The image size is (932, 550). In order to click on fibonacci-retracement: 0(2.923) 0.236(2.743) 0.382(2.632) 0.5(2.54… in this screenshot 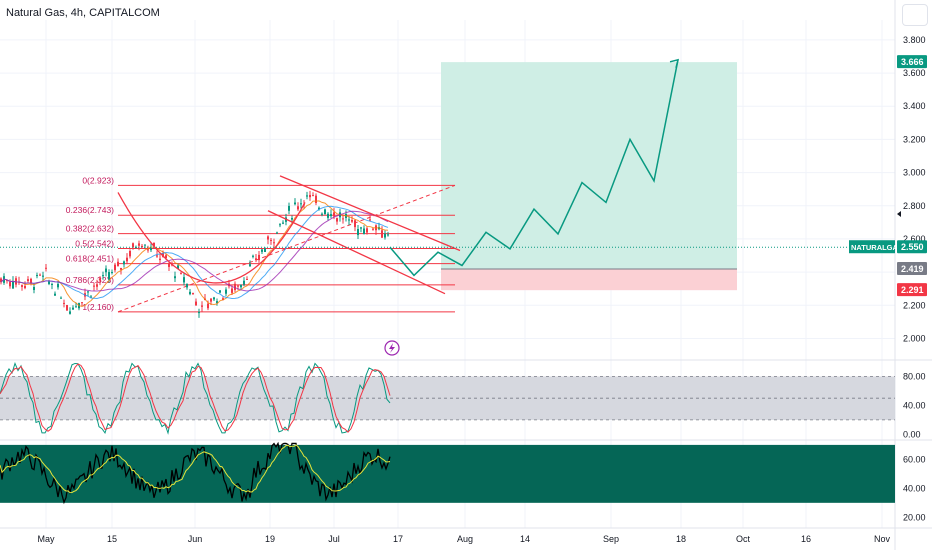, I will do `click(261, 244)`.